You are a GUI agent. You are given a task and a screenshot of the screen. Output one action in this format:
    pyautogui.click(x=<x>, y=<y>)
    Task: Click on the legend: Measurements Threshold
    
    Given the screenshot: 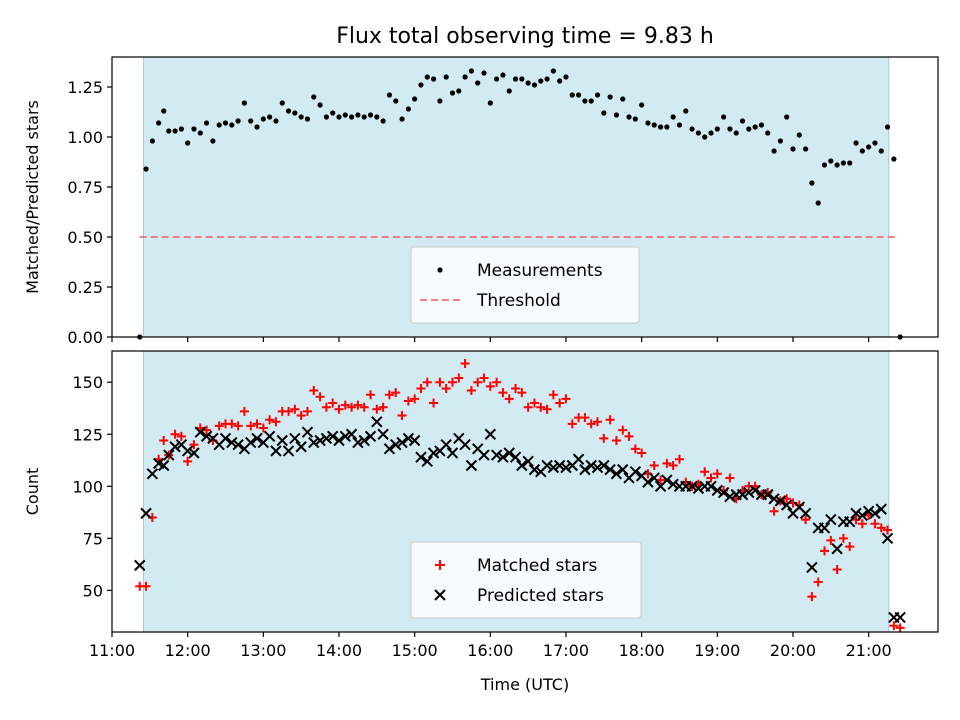 What is the action you would take?
    pyautogui.click(x=525, y=285)
    